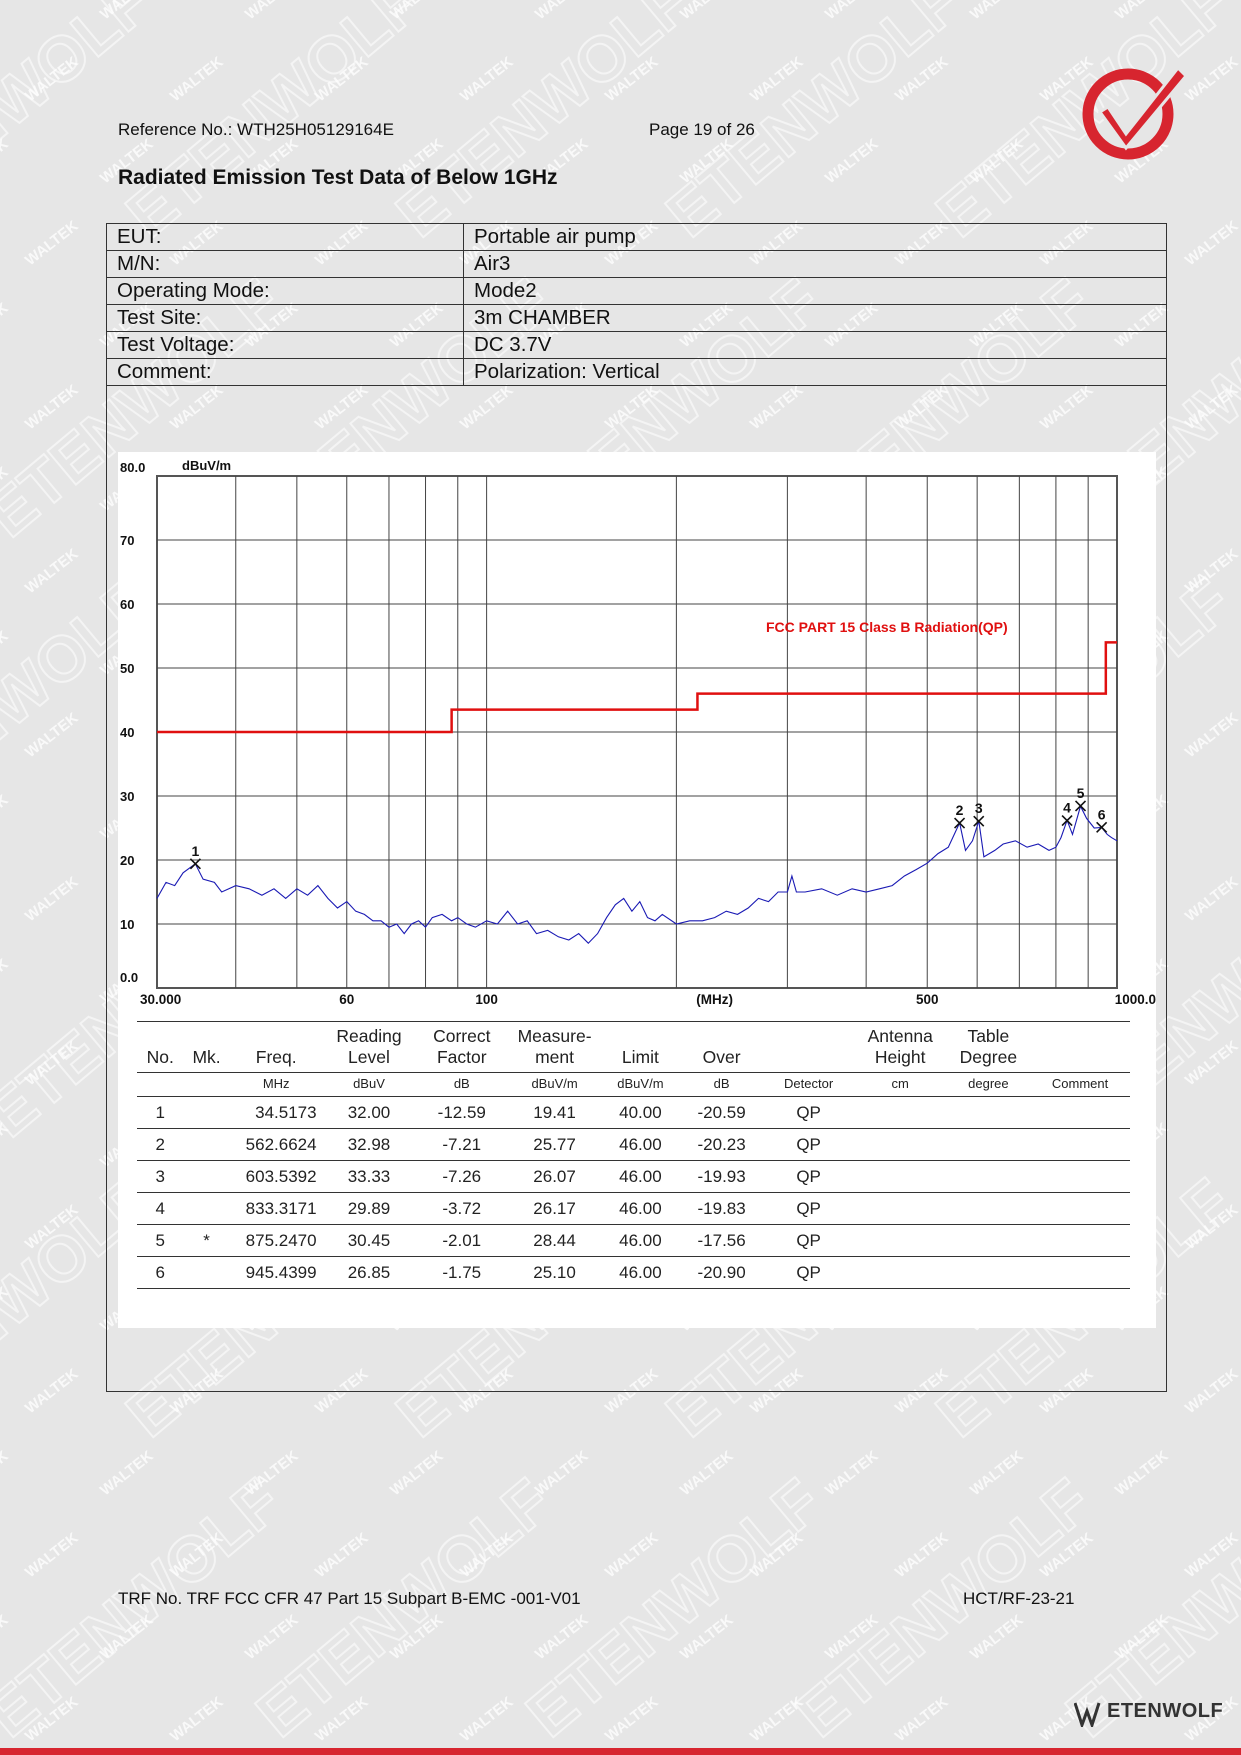  I want to click on reference-number: Reference No.: WTH25H05129164E, so click(256, 129).